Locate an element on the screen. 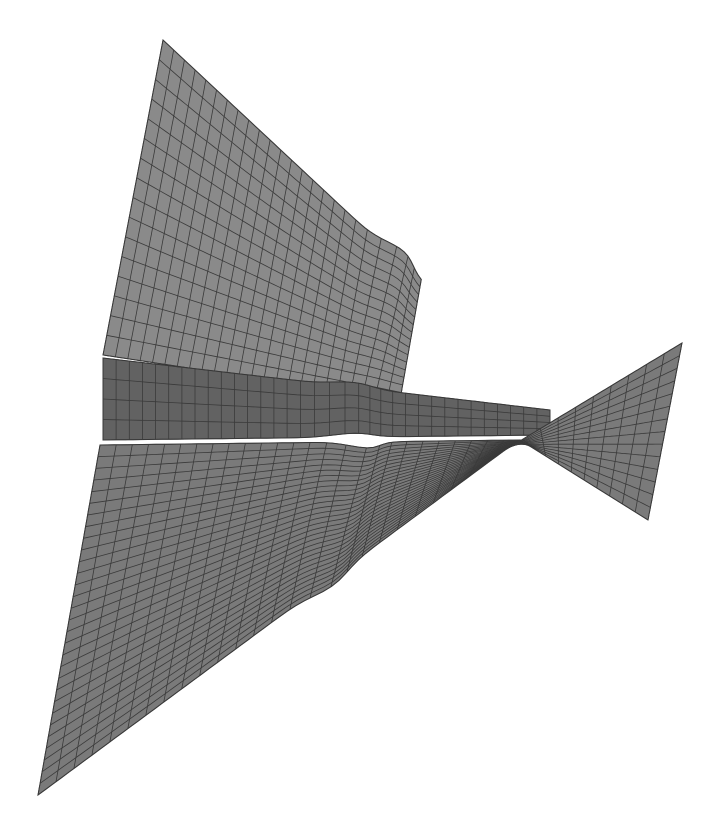  middle-band is located at coordinates (326, 399).